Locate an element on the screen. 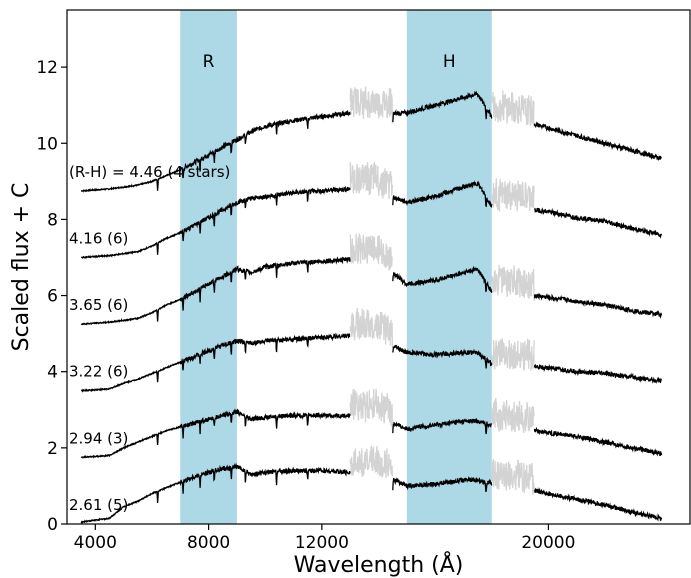 This screenshot has height=578, width=691. y-tick-label: 6 is located at coordinates (52, 297).